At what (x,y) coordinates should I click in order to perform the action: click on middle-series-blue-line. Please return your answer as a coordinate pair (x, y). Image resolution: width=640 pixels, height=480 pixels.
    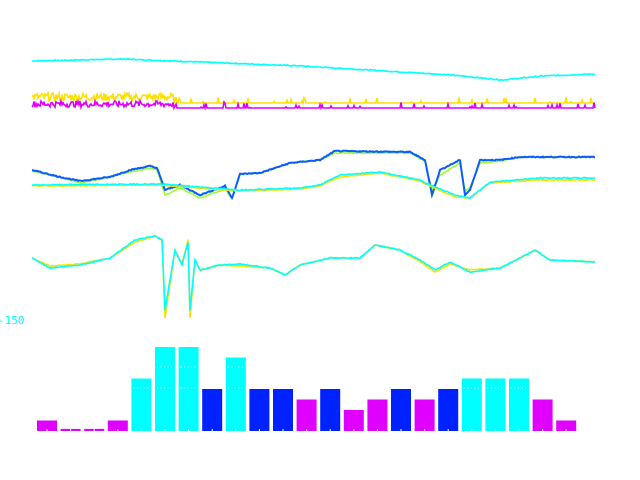
    Looking at the image, I should click on (314, 174).